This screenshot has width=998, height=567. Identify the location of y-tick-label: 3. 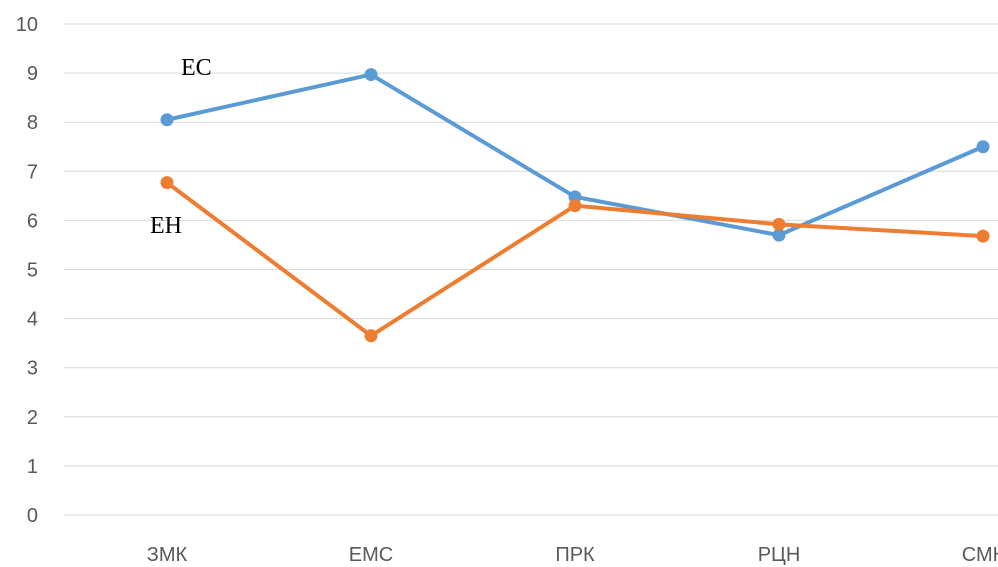
(32, 369).